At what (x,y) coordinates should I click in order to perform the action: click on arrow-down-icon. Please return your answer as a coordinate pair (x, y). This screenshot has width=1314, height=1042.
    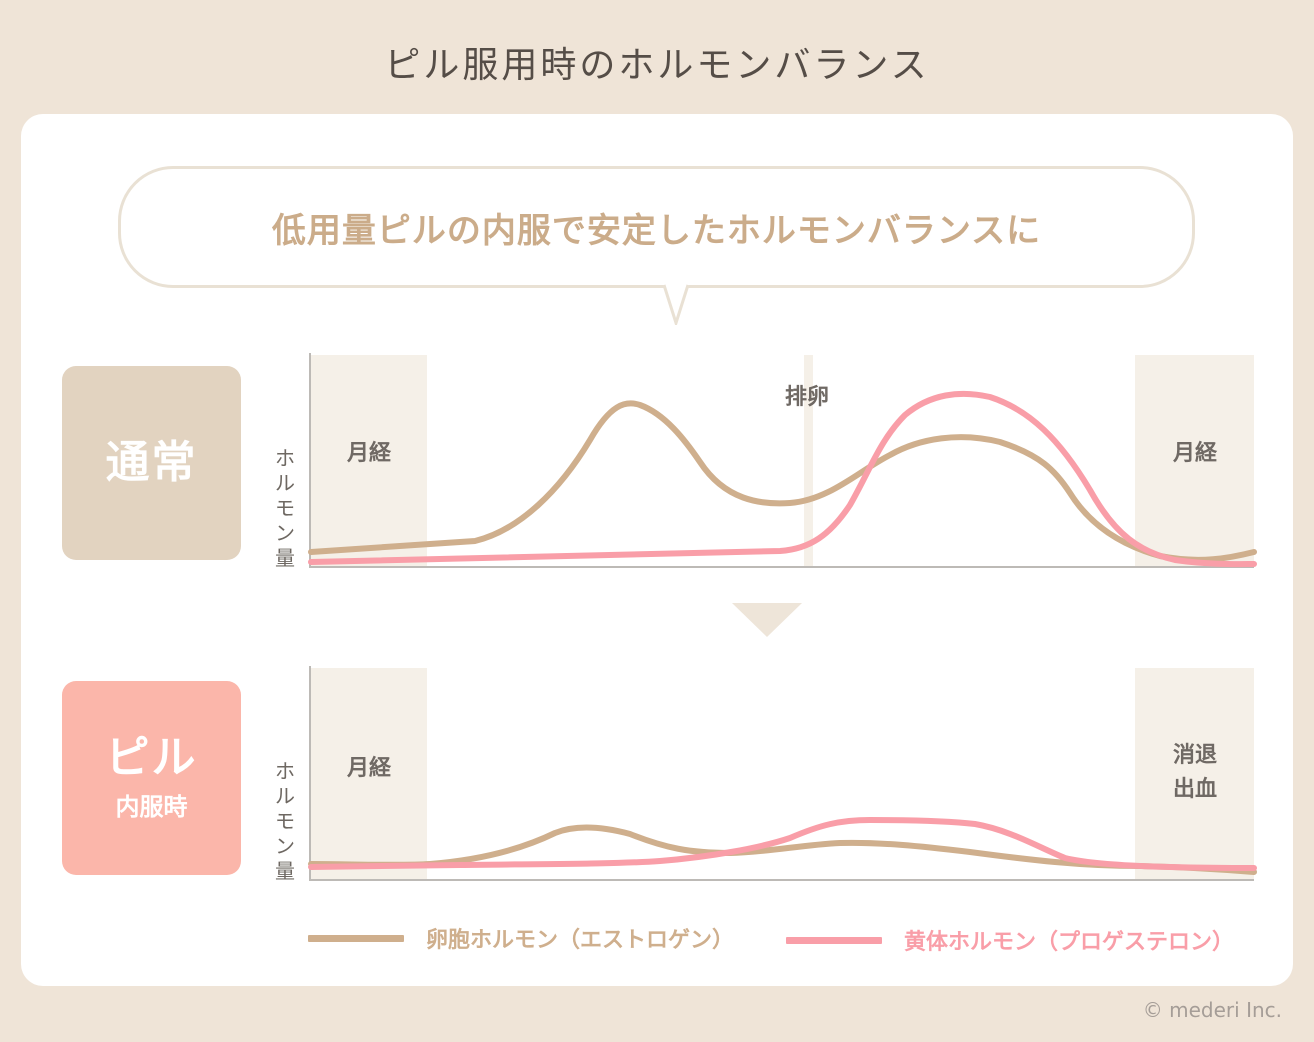
    Looking at the image, I should click on (767, 620).